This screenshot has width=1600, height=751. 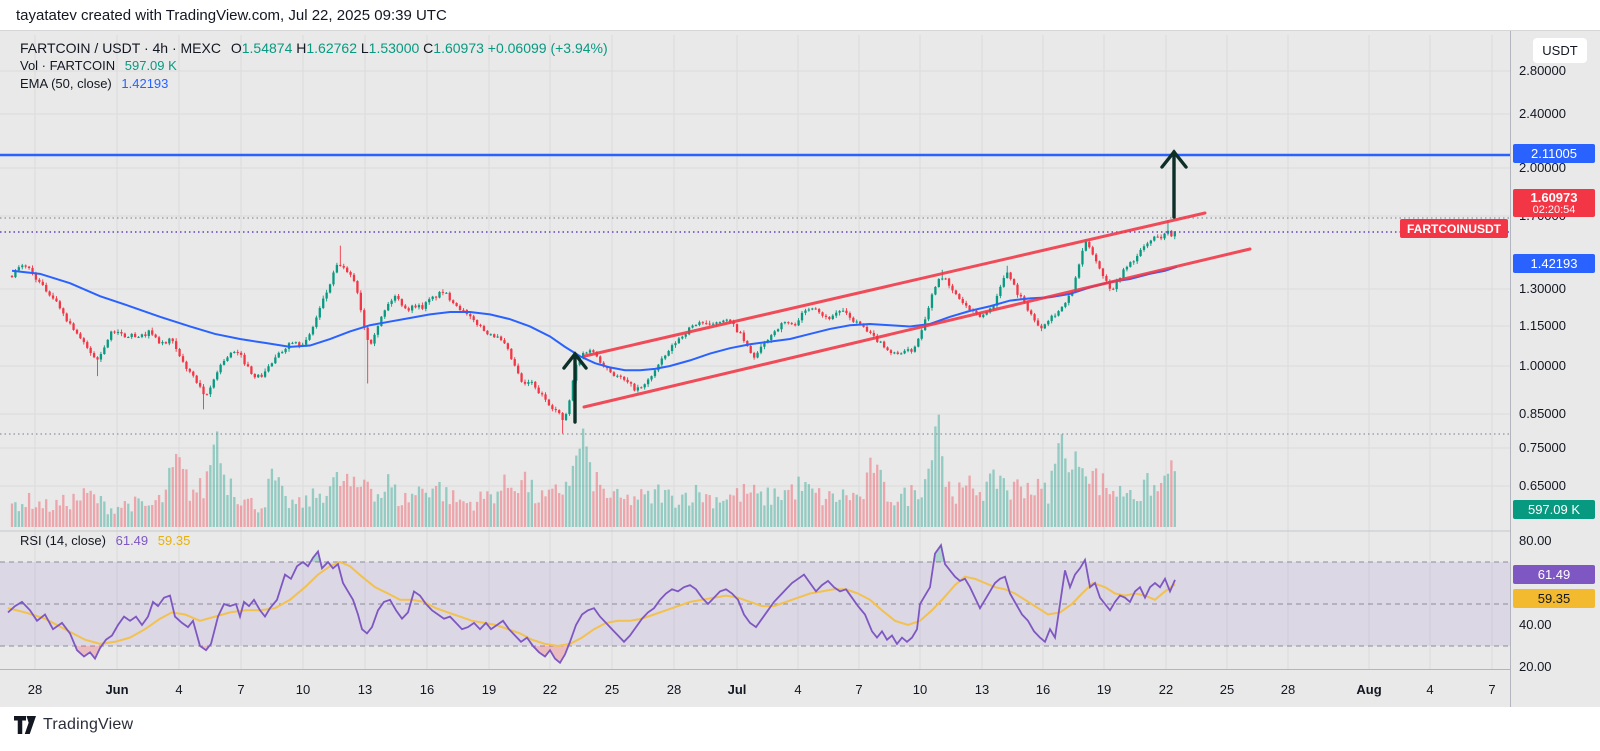 I want to click on target-axis-badge: 2.11005, so click(x=1554, y=153).